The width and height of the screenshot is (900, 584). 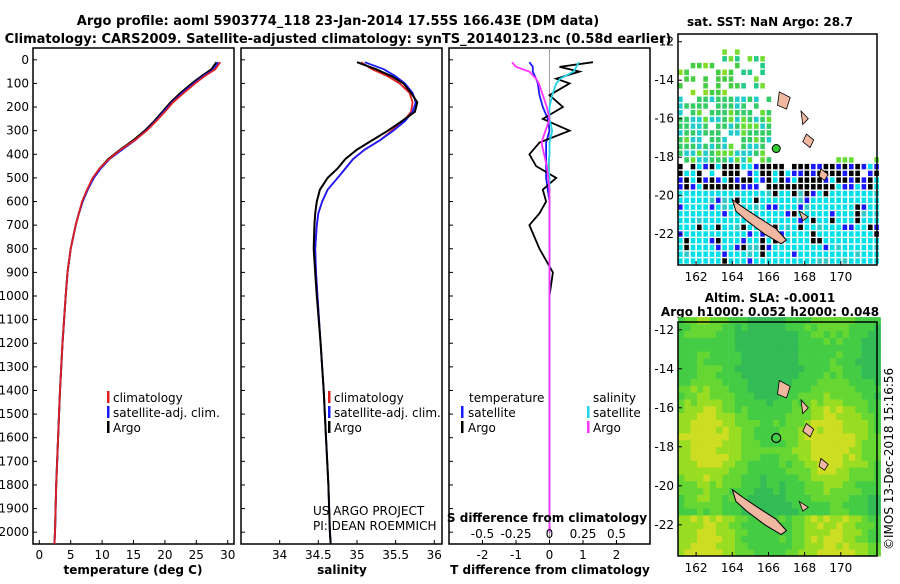 What do you see at coordinates (588, 412) in the screenshot?
I see `legend-swatch-s-satellite` at bounding box center [588, 412].